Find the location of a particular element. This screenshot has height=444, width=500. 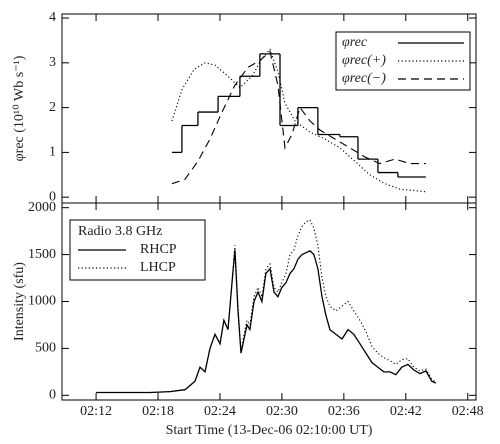

x-tick-label: 02:36 is located at coordinates (344, 411).